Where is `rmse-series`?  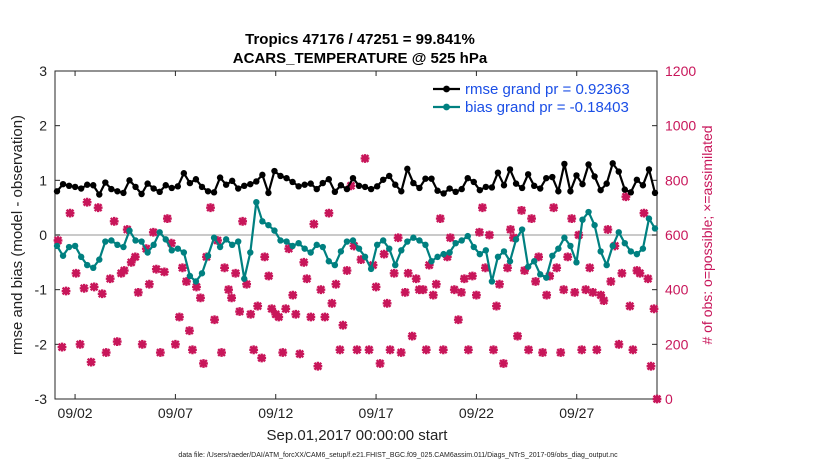 rmse-series is located at coordinates (356, 179).